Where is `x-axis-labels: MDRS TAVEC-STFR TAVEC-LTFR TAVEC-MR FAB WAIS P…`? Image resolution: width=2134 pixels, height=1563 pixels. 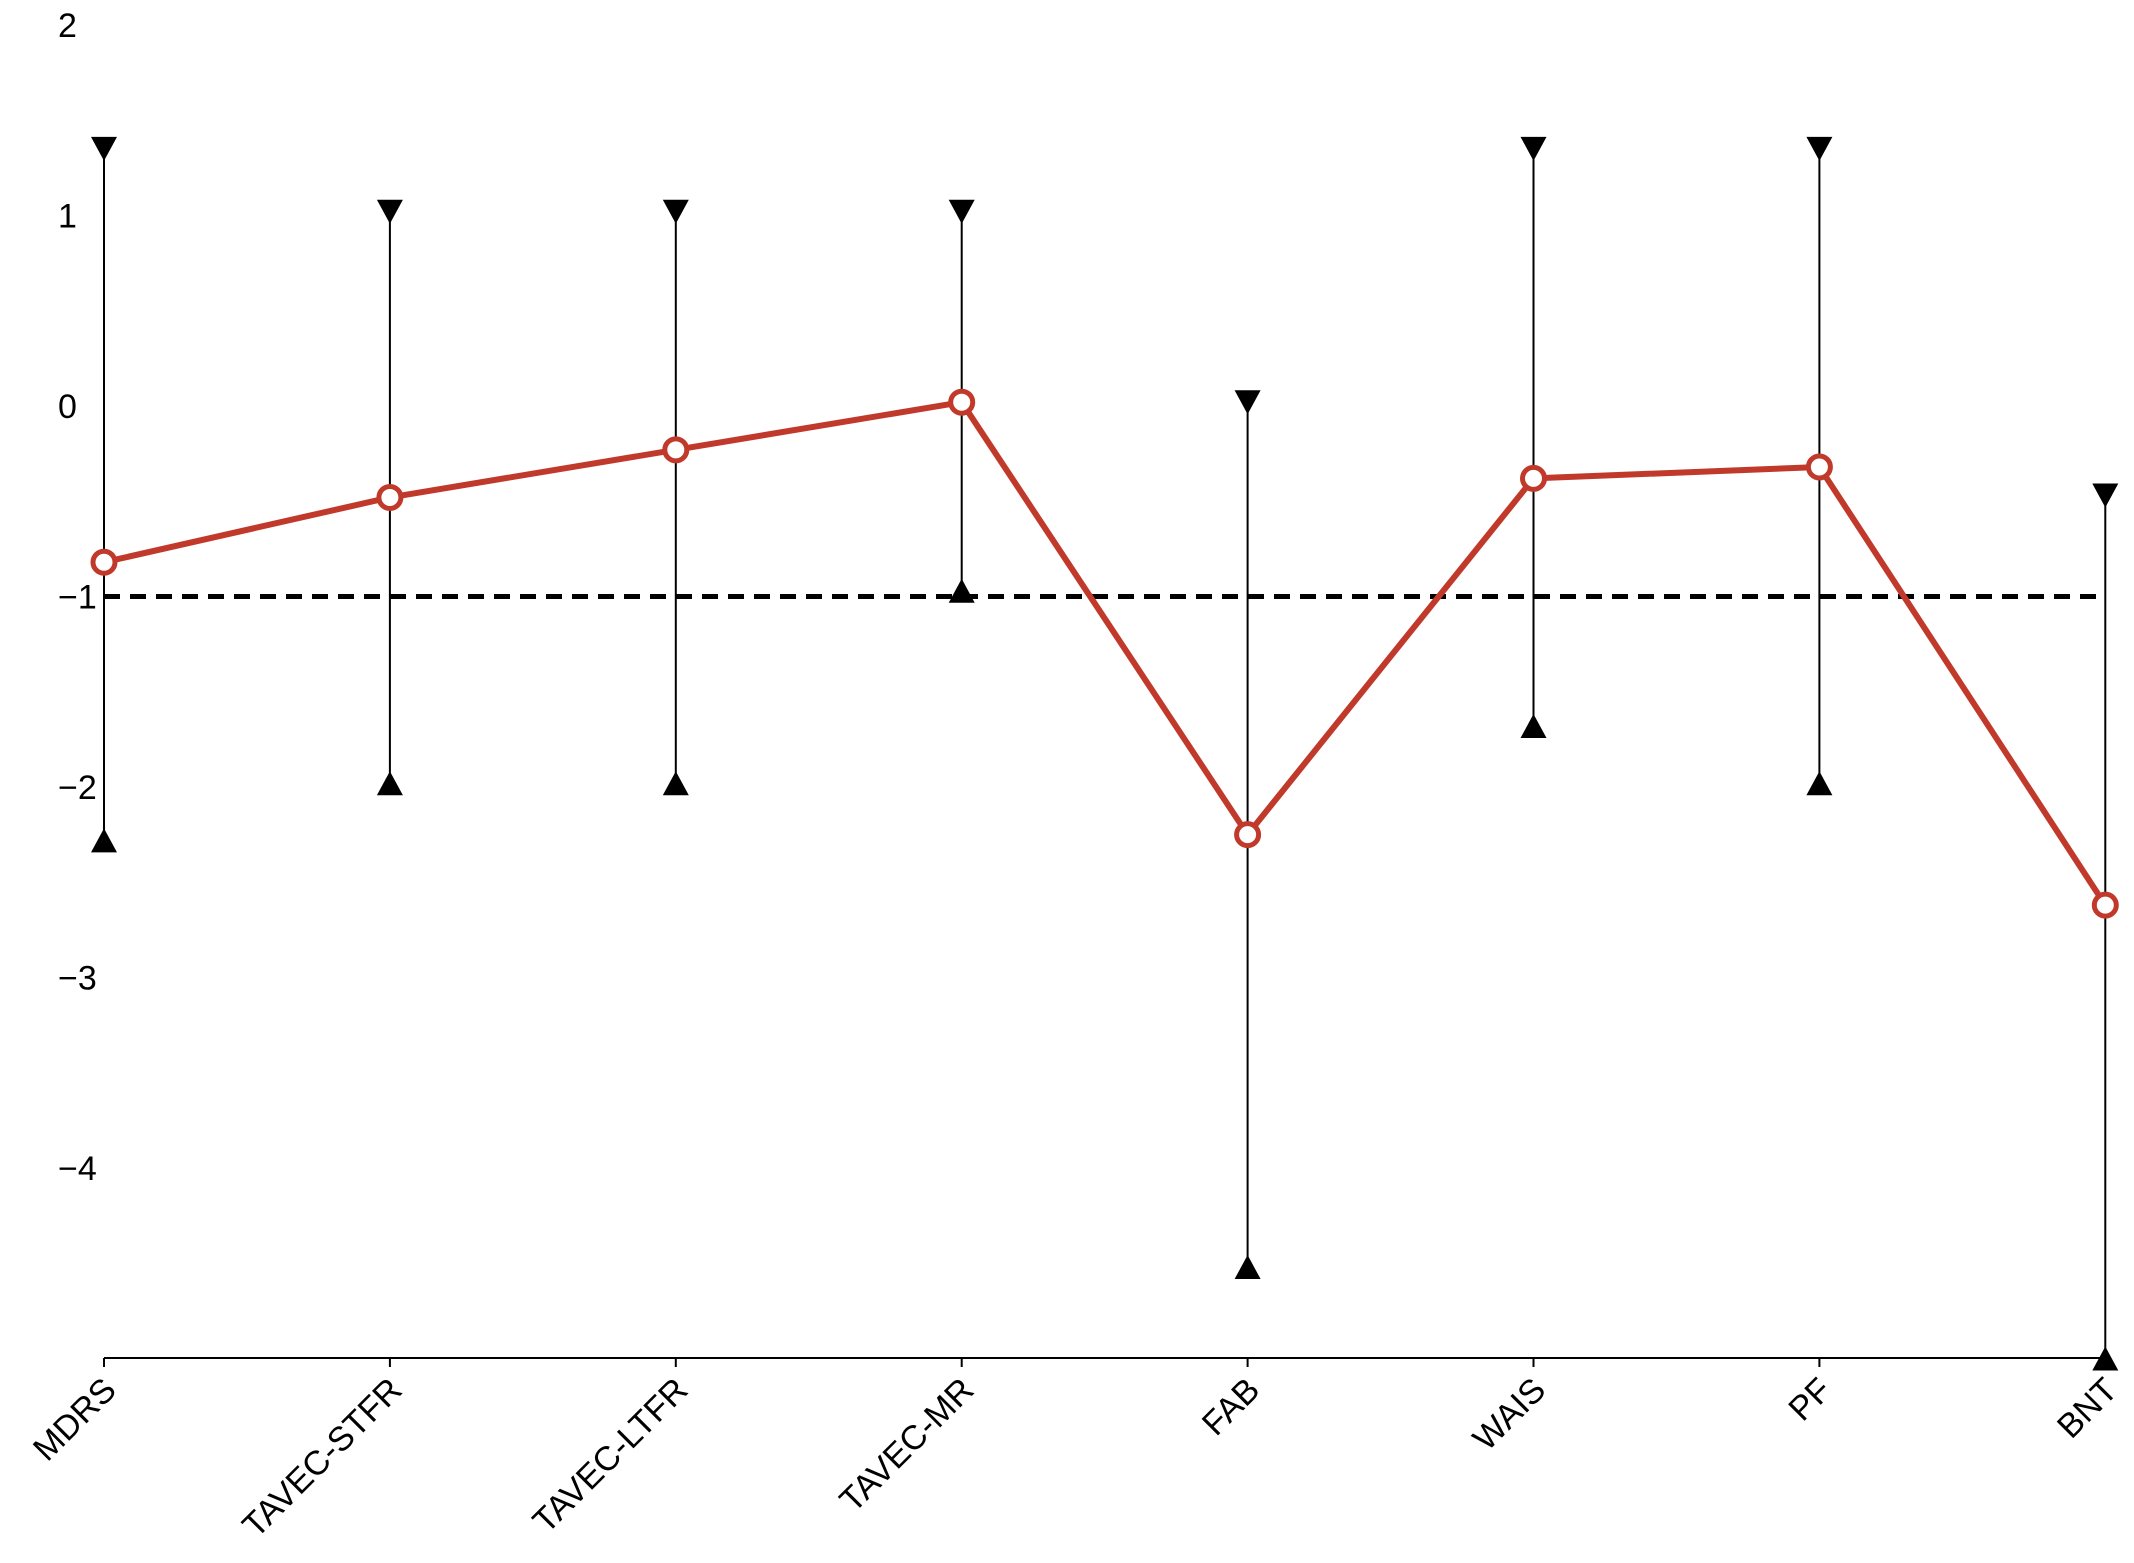
x-axis-labels: MDRS TAVEC-STFR TAVEC-LTFR TAVEC-MR FAB WAIS P… is located at coordinates (1075, 1458).